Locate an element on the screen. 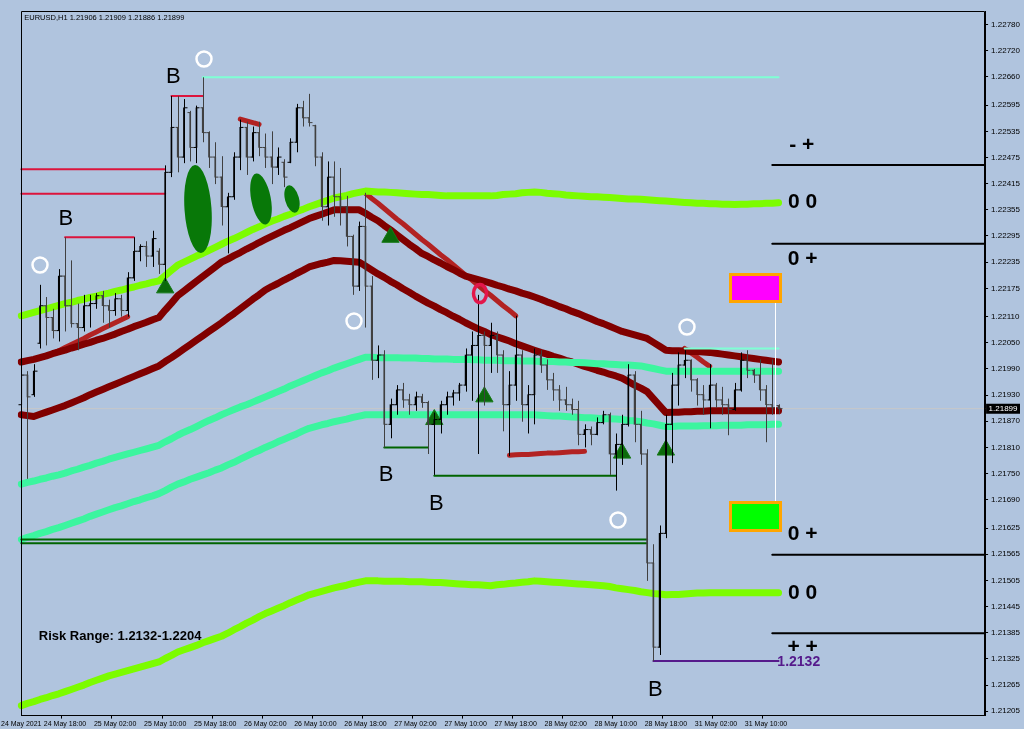  y-tick-label: 1.21930 is located at coordinates (1006, 395).